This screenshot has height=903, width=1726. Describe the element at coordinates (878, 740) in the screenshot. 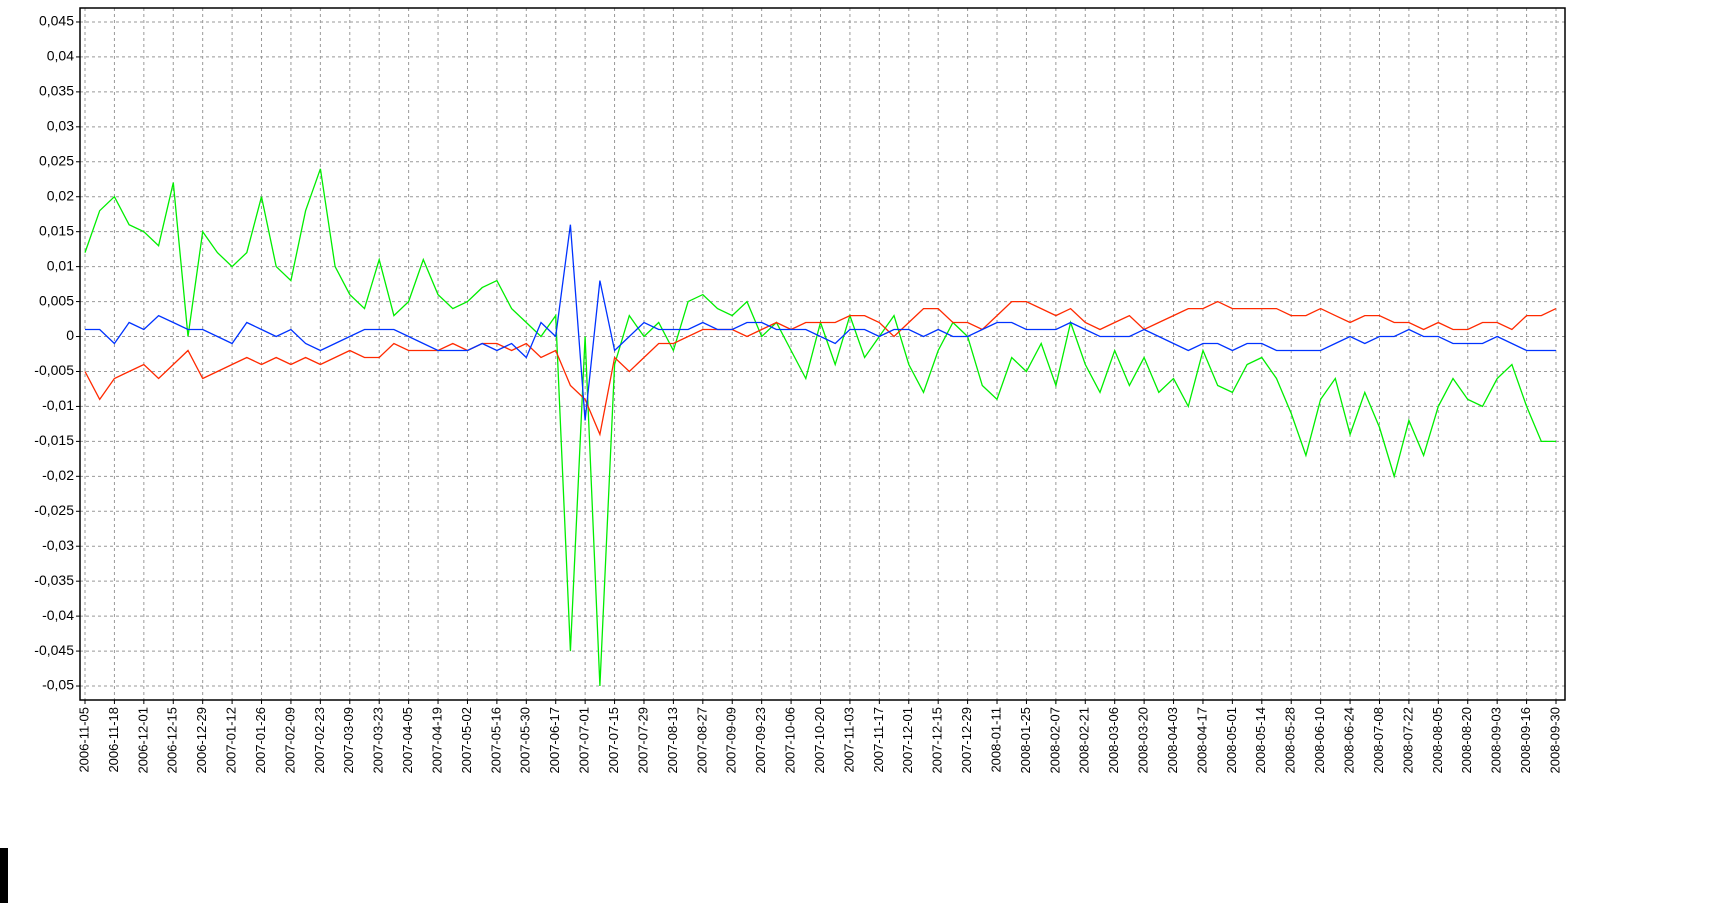

I see `x-tick-label: 2007-11-17` at that location.